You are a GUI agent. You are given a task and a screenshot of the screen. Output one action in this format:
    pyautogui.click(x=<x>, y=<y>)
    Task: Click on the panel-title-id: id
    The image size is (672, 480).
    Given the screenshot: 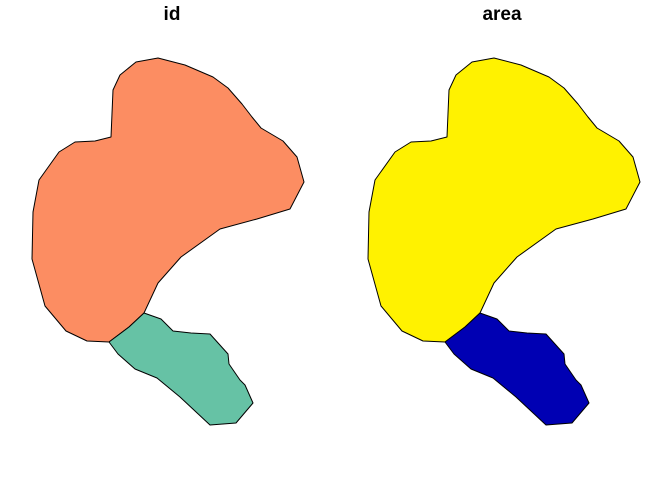 What is the action you would take?
    pyautogui.click(x=172, y=14)
    